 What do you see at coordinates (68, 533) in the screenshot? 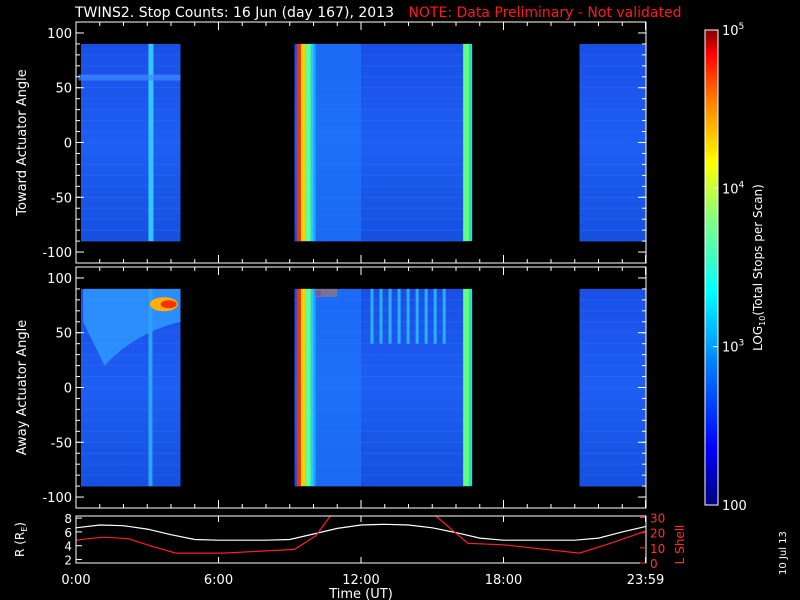
I see `ephem-left-tick-label: 6` at bounding box center [68, 533].